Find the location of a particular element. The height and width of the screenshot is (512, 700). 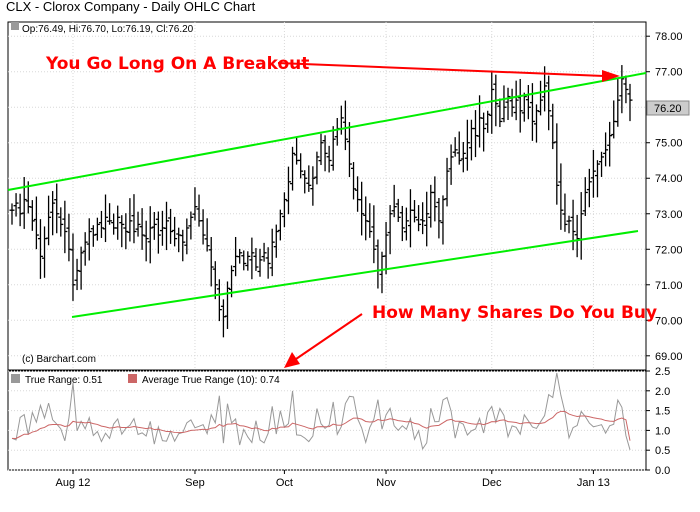

annotation-arrowhead-bottom is located at coordinates (292, 360).